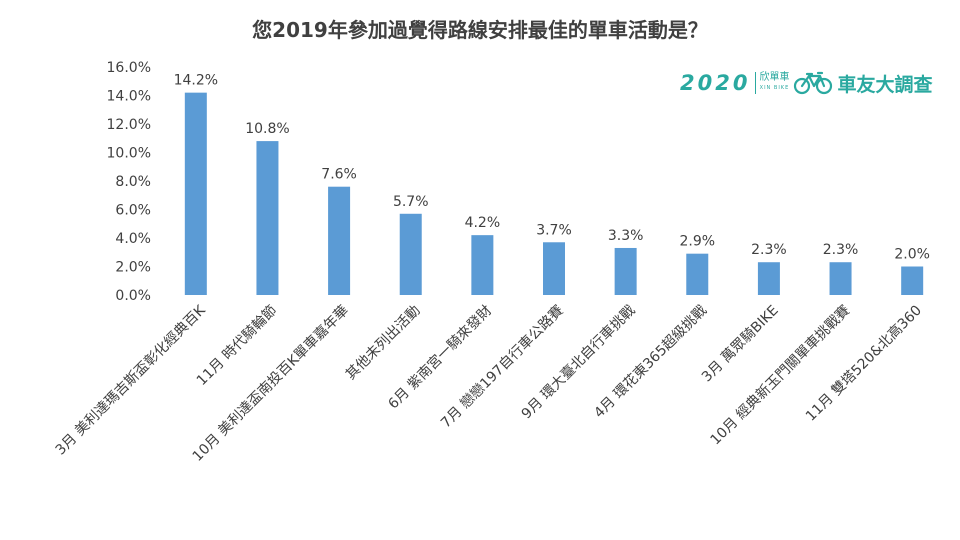  What do you see at coordinates (129, 125) in the screenshot?
I see `y-tick-label: 12.0%` at bounding box center [129, 125].